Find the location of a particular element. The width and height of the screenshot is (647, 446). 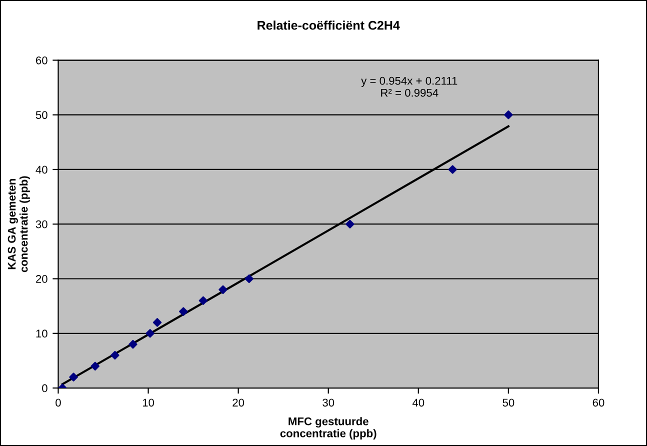

x-tick-label: 0 is located at coordinates (58, 402).